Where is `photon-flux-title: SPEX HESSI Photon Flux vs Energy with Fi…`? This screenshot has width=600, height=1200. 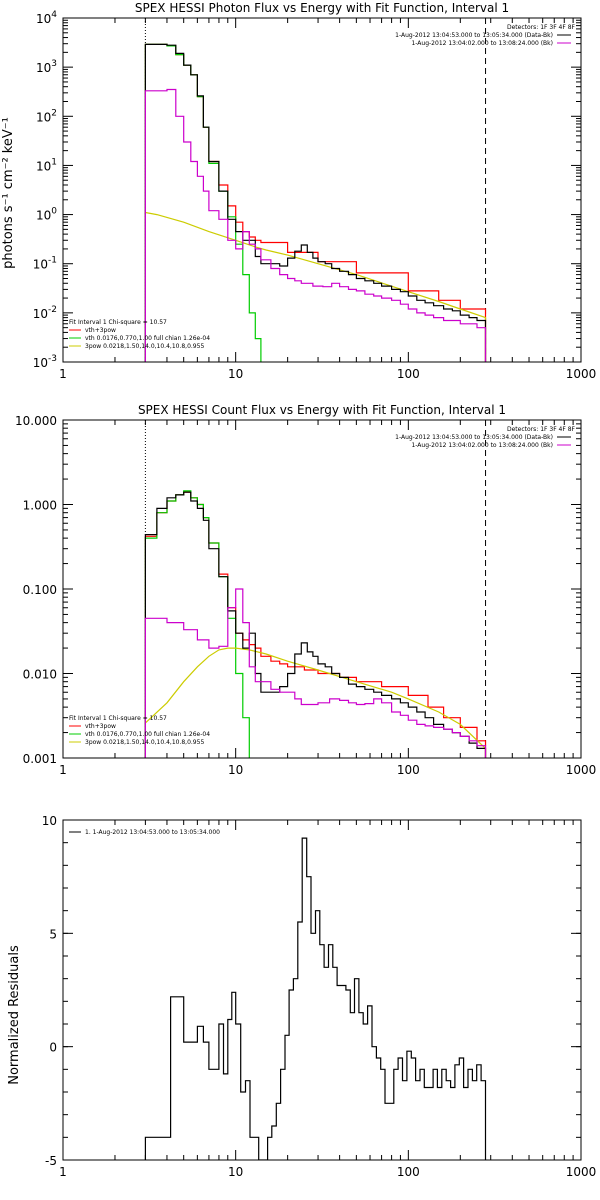 photon-flux-title: SPEX HESSI Photon Flux vs Energy with Fi… is located at coordinates (322, 8).